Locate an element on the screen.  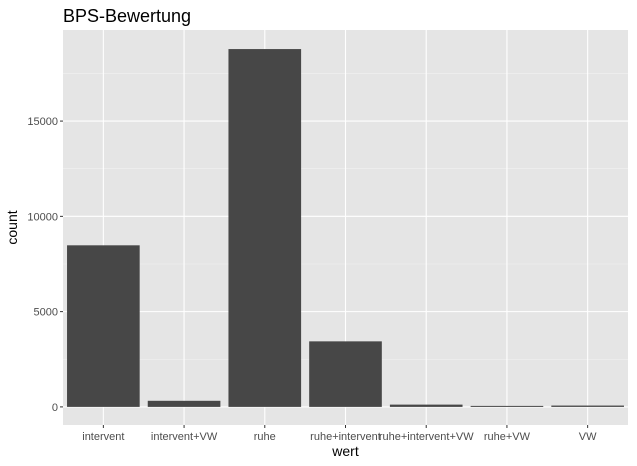
x-axis-title: wert is located at coordinates (345, 451).